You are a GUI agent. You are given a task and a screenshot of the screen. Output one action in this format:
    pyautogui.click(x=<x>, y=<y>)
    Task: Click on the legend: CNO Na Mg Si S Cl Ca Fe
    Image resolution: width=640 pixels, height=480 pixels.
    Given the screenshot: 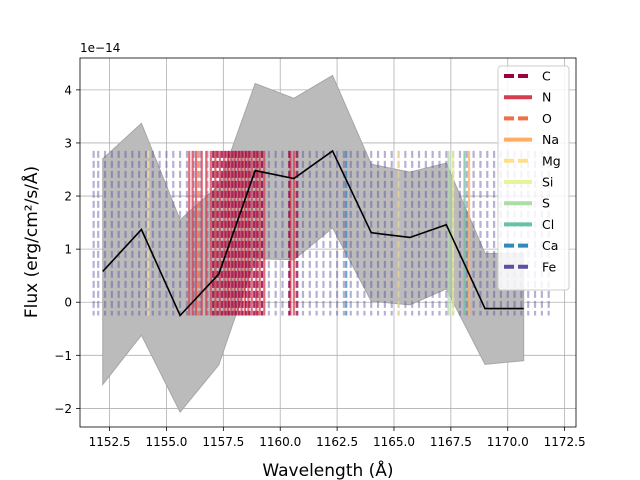 What is the action you would take?
    pyautogui.click(x=533, y=178)
    